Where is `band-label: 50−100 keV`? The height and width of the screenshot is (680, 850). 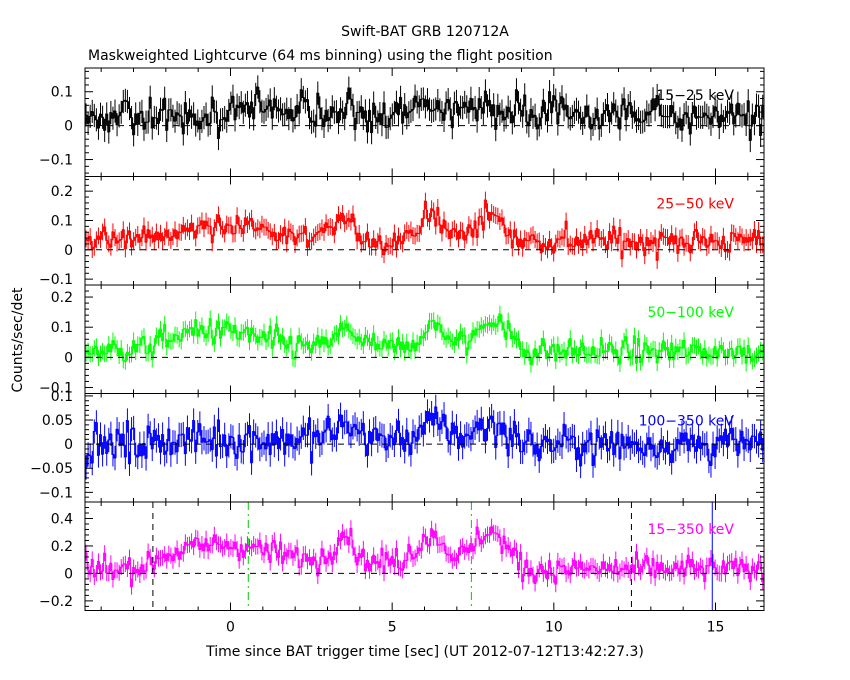 band-label: 50−100 keV is located at coordinates (690, 313).